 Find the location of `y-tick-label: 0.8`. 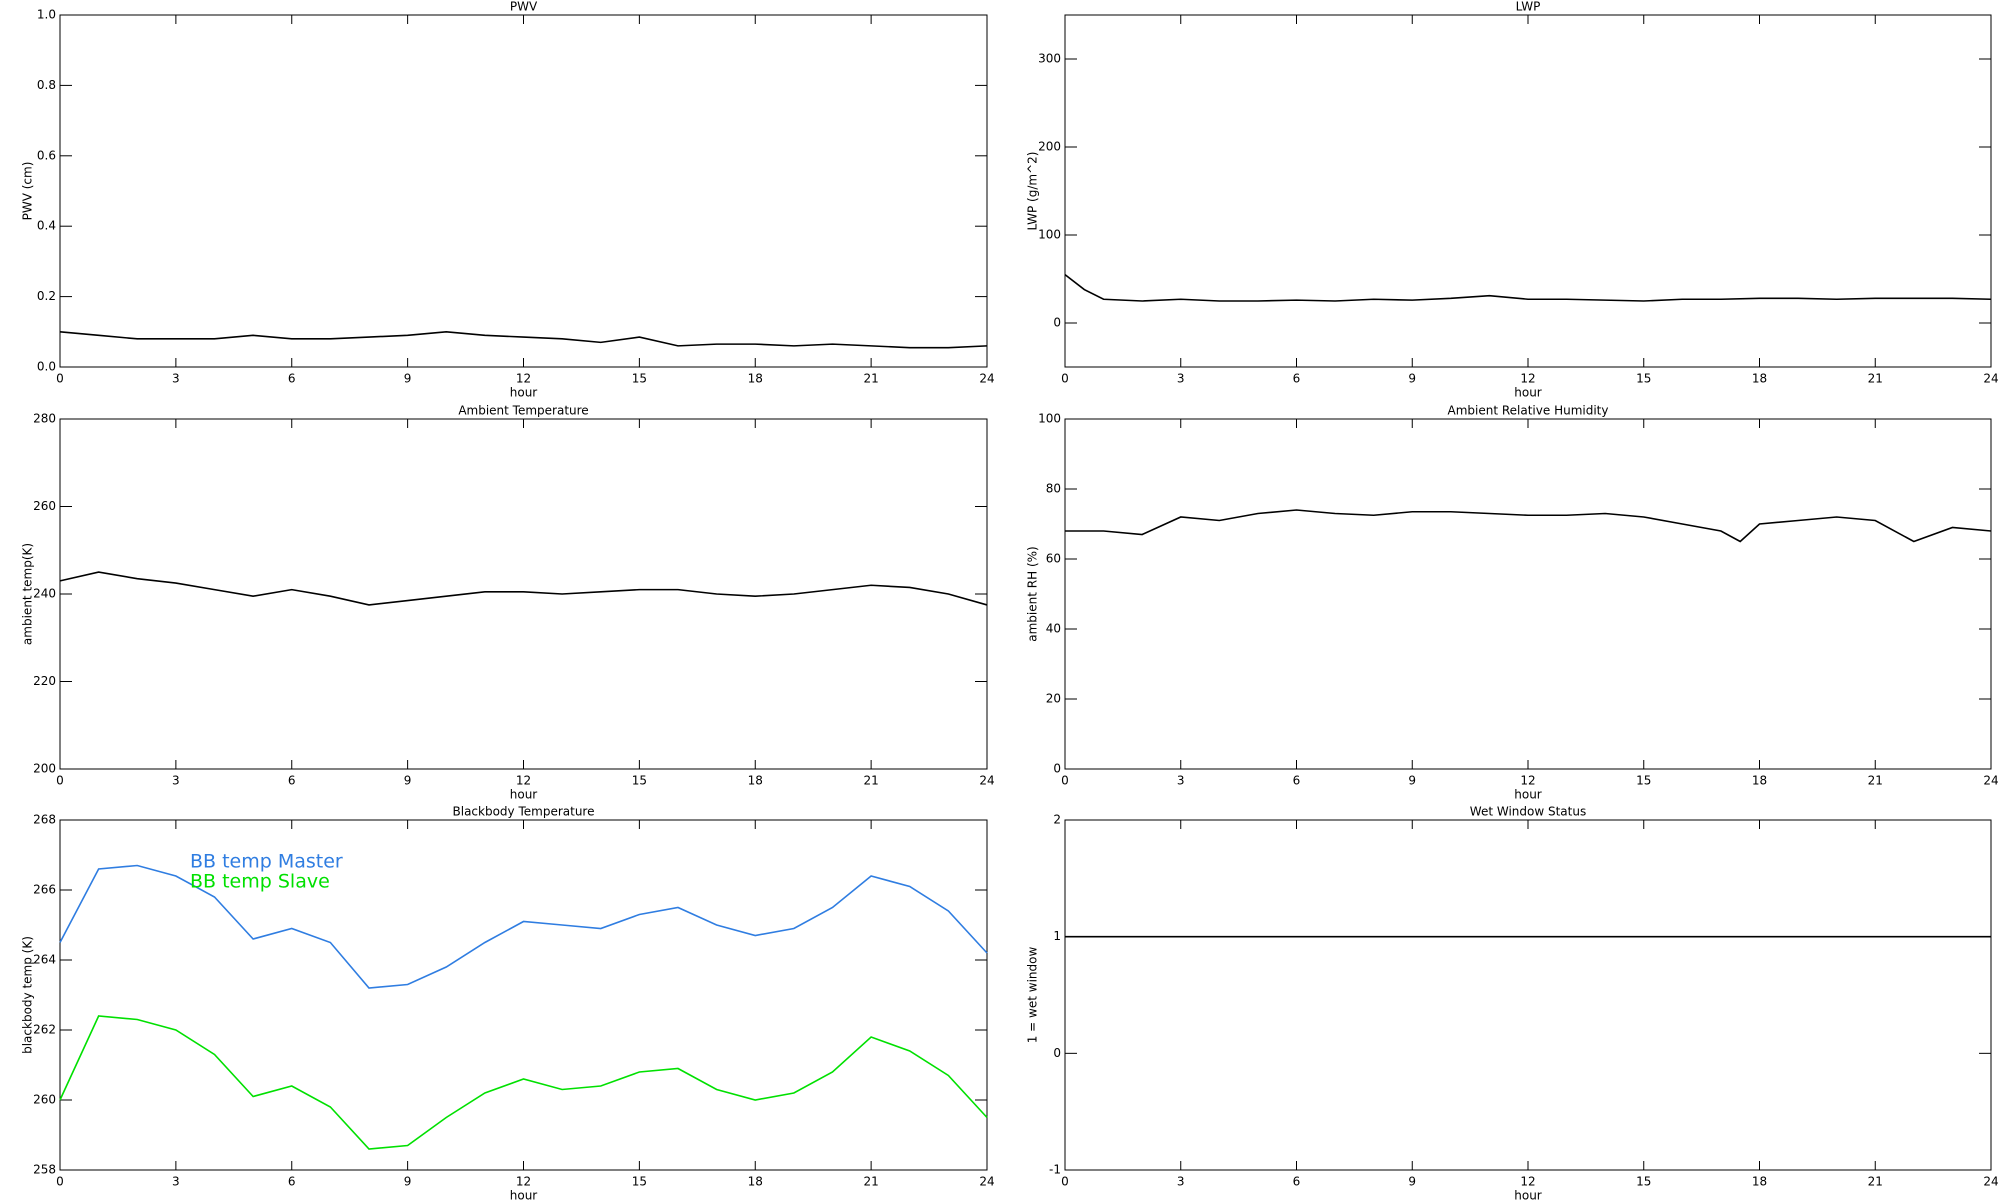

y-tick-label: 0.8 is located at coordinates (46, 85).